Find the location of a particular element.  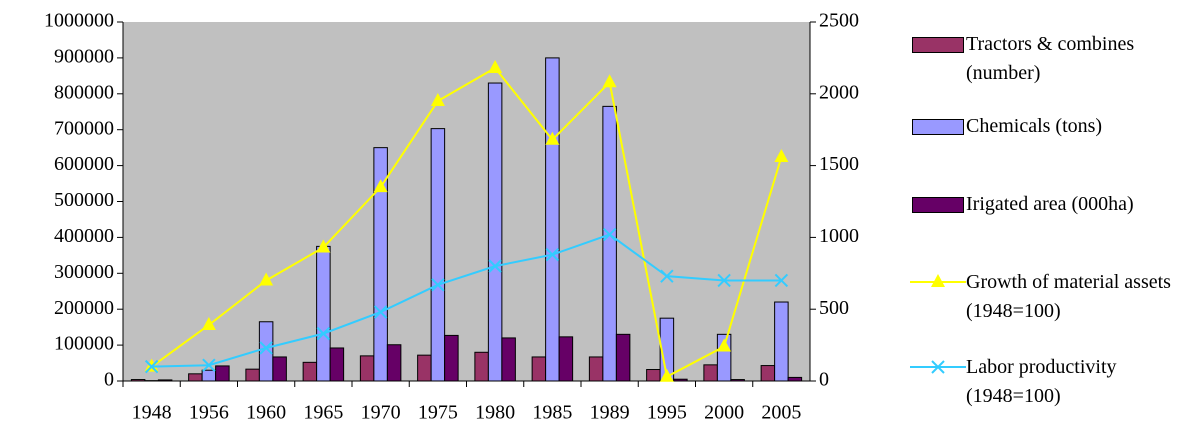

y-tick-label: 500000 is located at coordinates (84, 200).